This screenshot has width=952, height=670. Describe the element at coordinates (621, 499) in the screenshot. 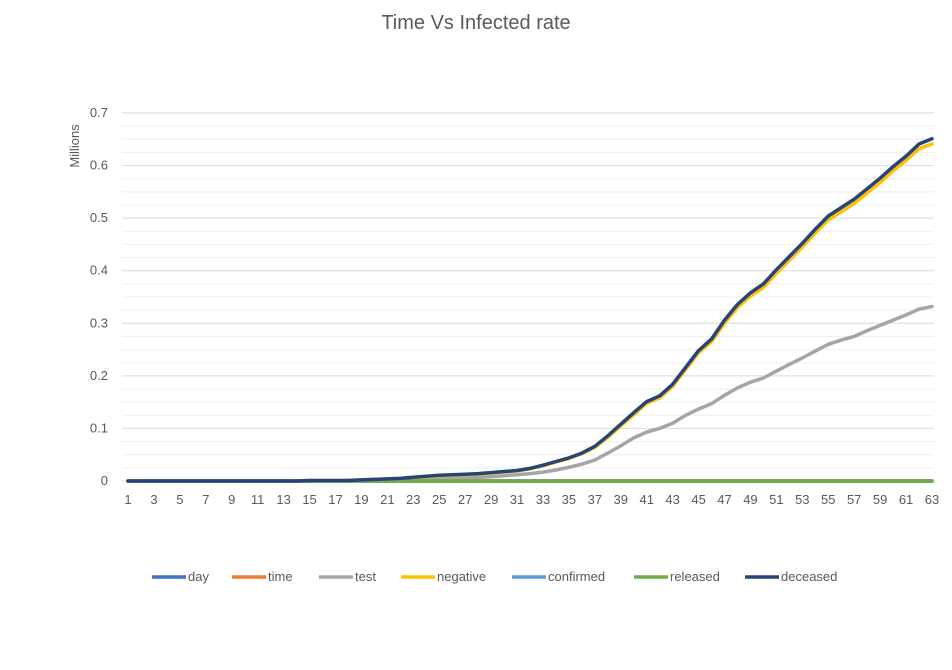

I see `x-tick-label: 39` at that location.